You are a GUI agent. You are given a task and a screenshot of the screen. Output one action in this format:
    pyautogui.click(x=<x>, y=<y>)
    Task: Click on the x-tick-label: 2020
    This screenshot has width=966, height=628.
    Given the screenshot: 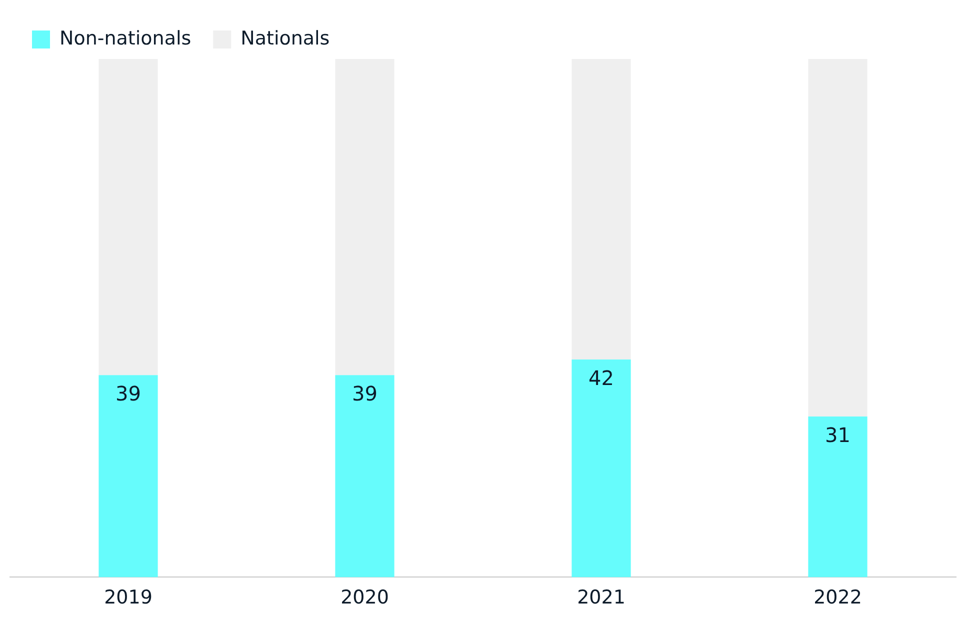 What is the action you would take?
    pyautogui.click(x=364, y=597)
    